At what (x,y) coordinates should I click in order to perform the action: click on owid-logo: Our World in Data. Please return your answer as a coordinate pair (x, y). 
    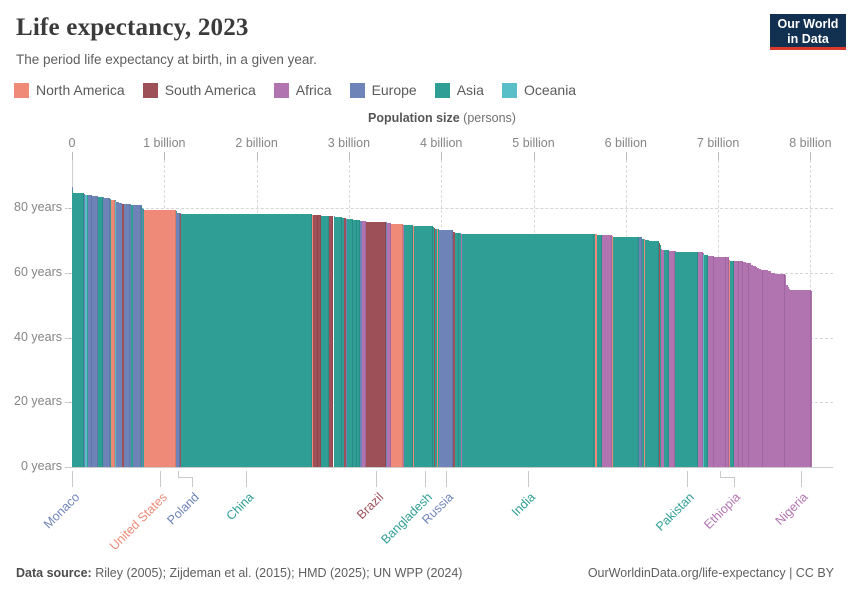
    Looking at the image, I should click on (808, 32).